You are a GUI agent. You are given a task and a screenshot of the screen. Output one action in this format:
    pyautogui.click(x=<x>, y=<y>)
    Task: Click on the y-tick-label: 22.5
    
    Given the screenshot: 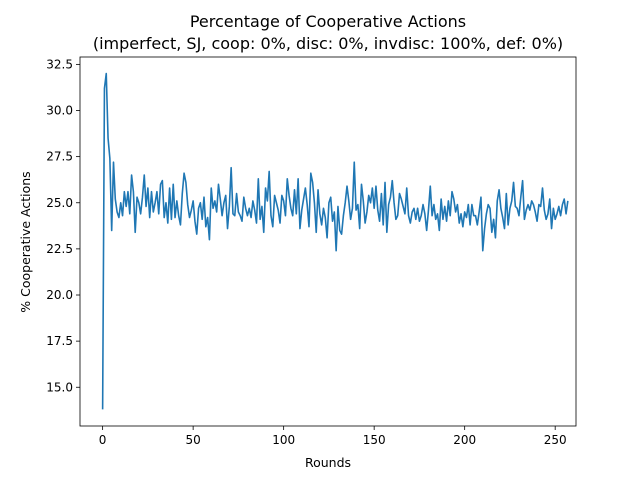 What is the action you would take?
    pyautogui.click(x=59, y=249)
    